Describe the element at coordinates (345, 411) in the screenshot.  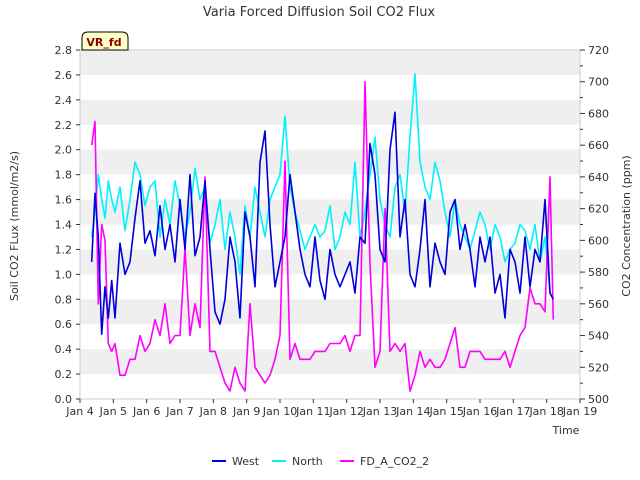
I see `x-tick-label: Jan 12` at that location.